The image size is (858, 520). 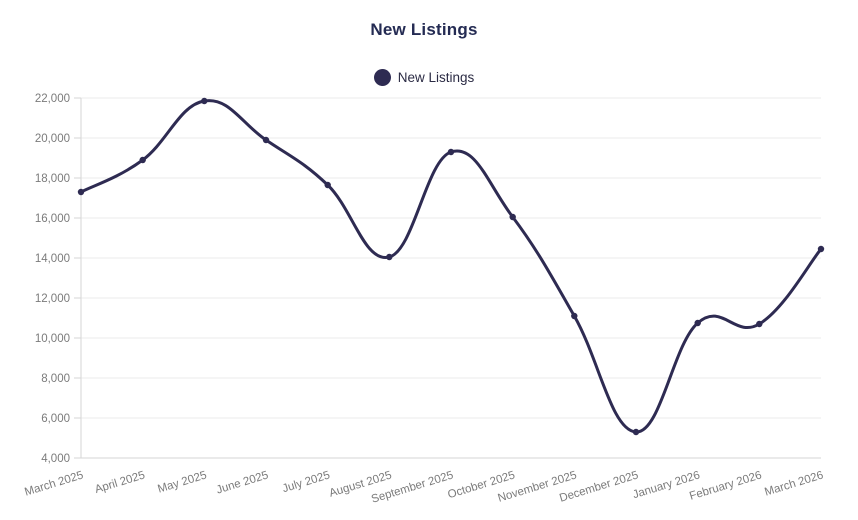 What do you see at coordinates (182, 482) in the screenshot?
I see `x-tick-label: May 2025` at bounding box center [182, 482].